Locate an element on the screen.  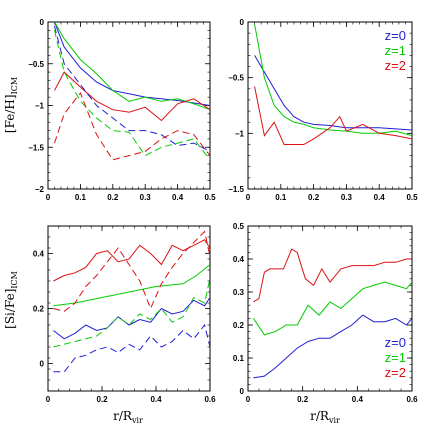
y-axis-label-si-fe: [Si/Fe]ICM is located at coordinates (11, 300).